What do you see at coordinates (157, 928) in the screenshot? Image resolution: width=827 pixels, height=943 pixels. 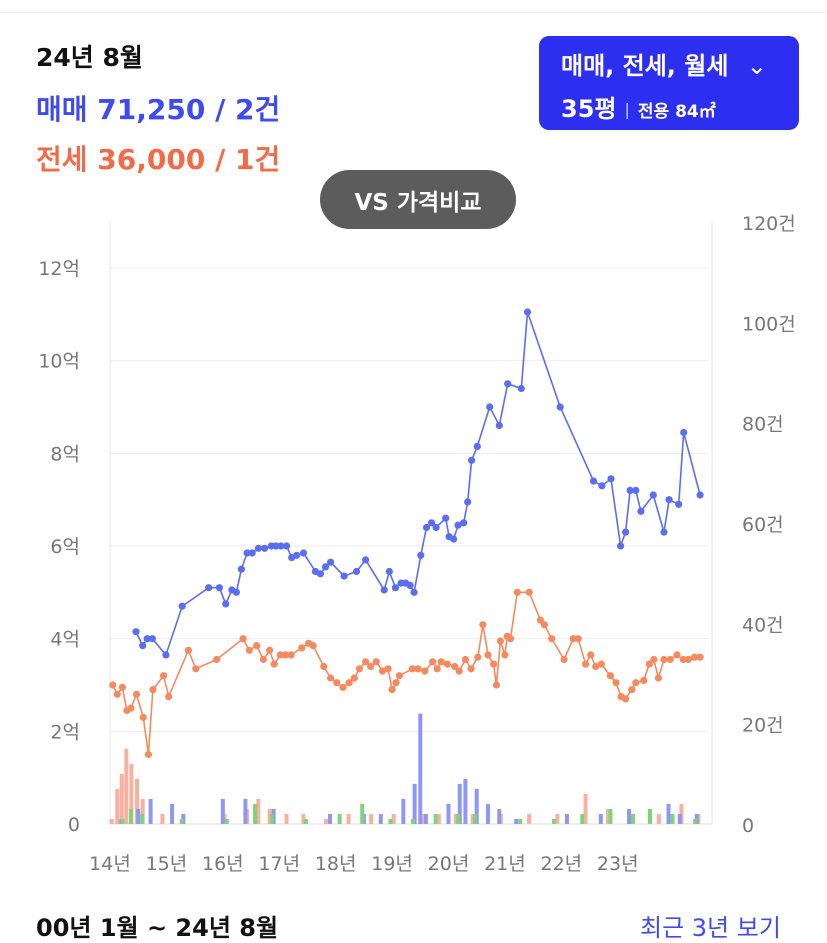 I see `footer-range: 00년 1월 ~ 24년 8월` at bounding box center [157, 928].